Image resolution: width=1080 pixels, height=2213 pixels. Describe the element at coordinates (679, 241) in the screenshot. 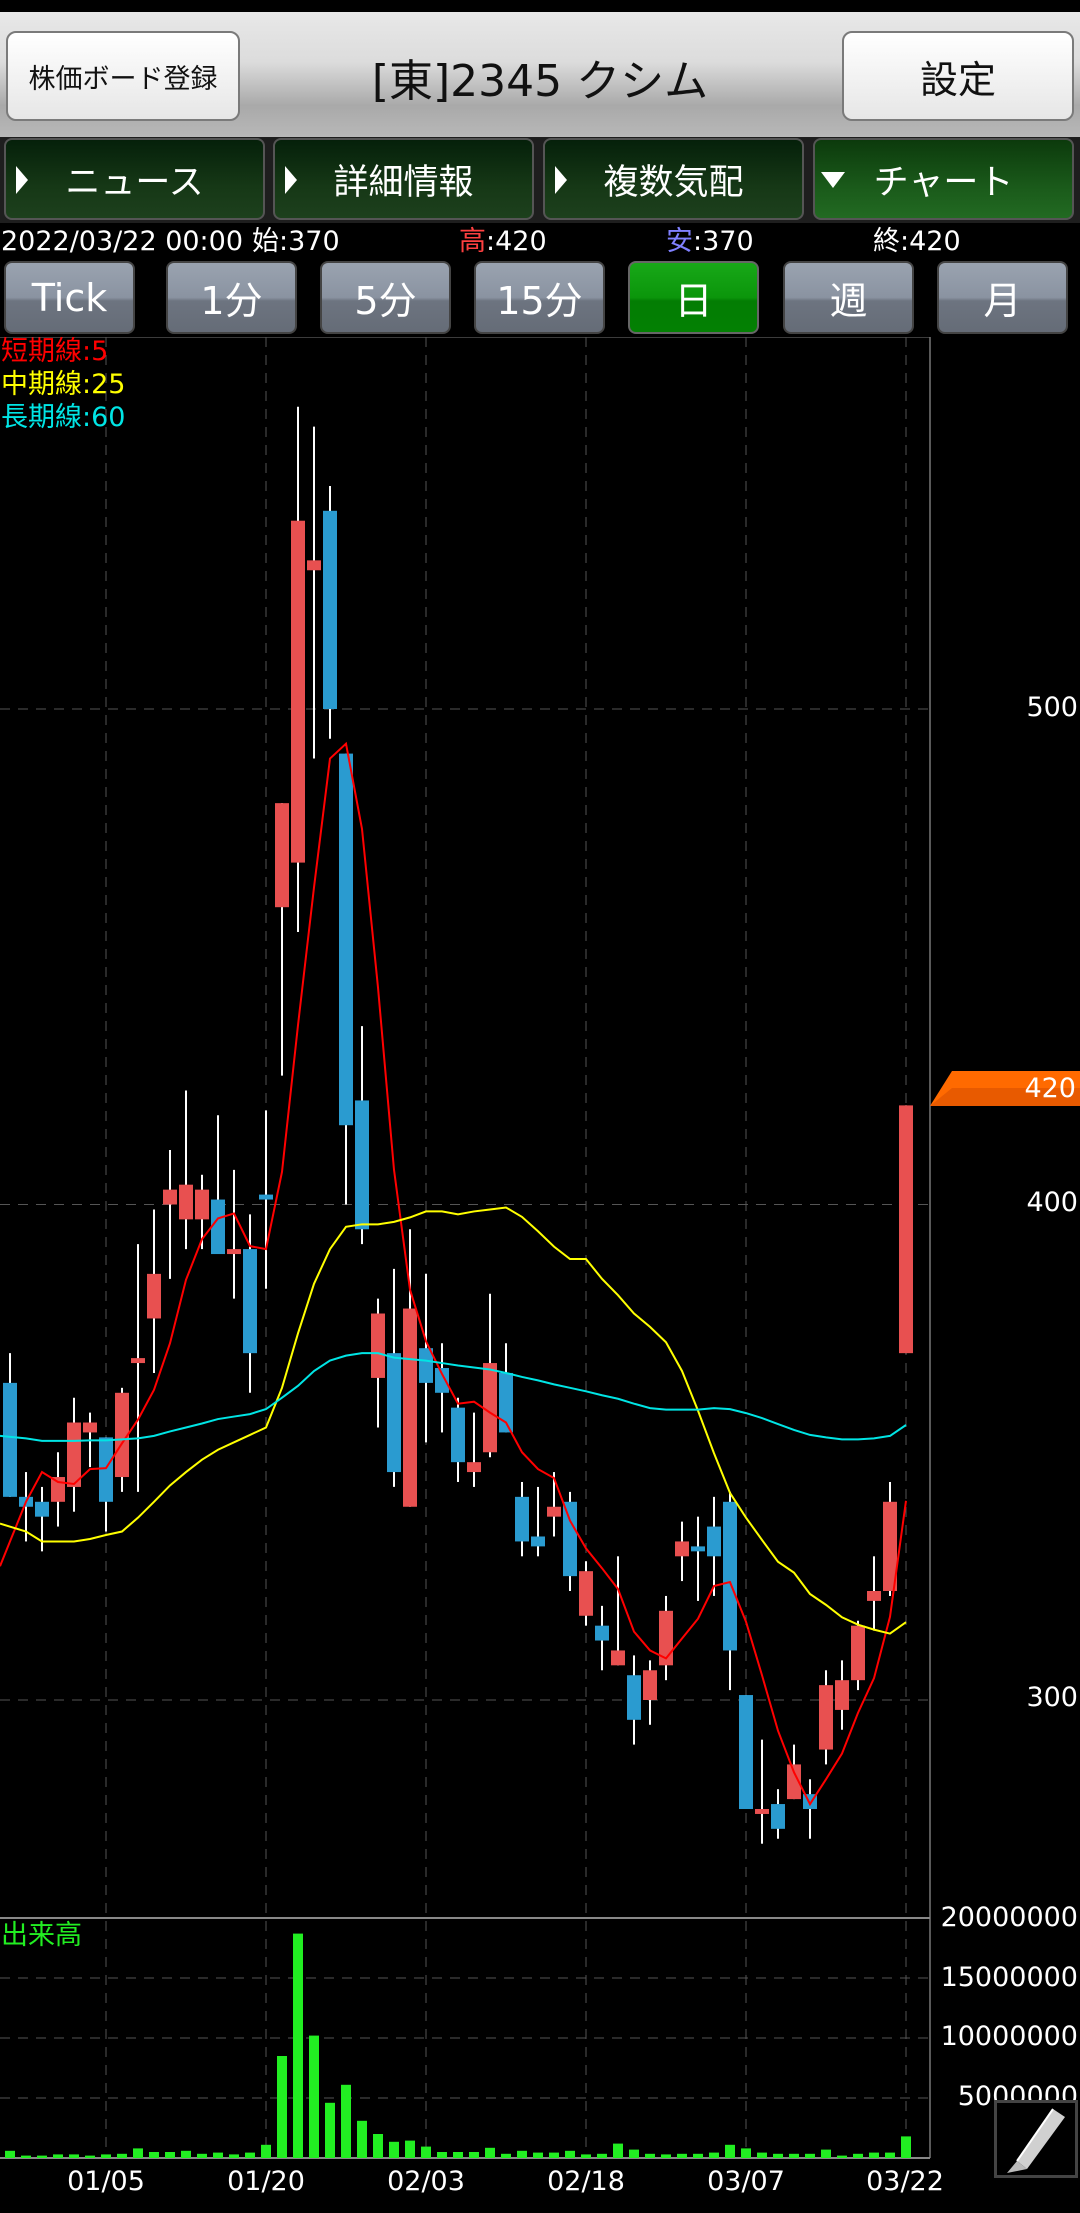

I see `low-label: 安` at that location.